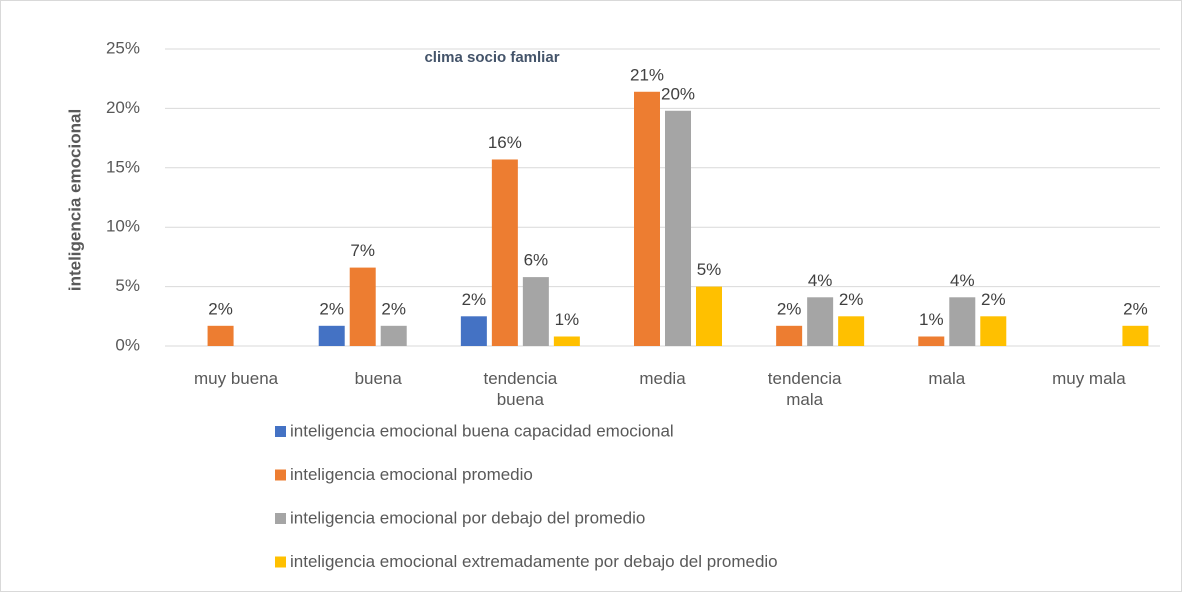  Describe the element at coordinates (536, 260) in the screenshot. I see `data-label: 6%` at that location.